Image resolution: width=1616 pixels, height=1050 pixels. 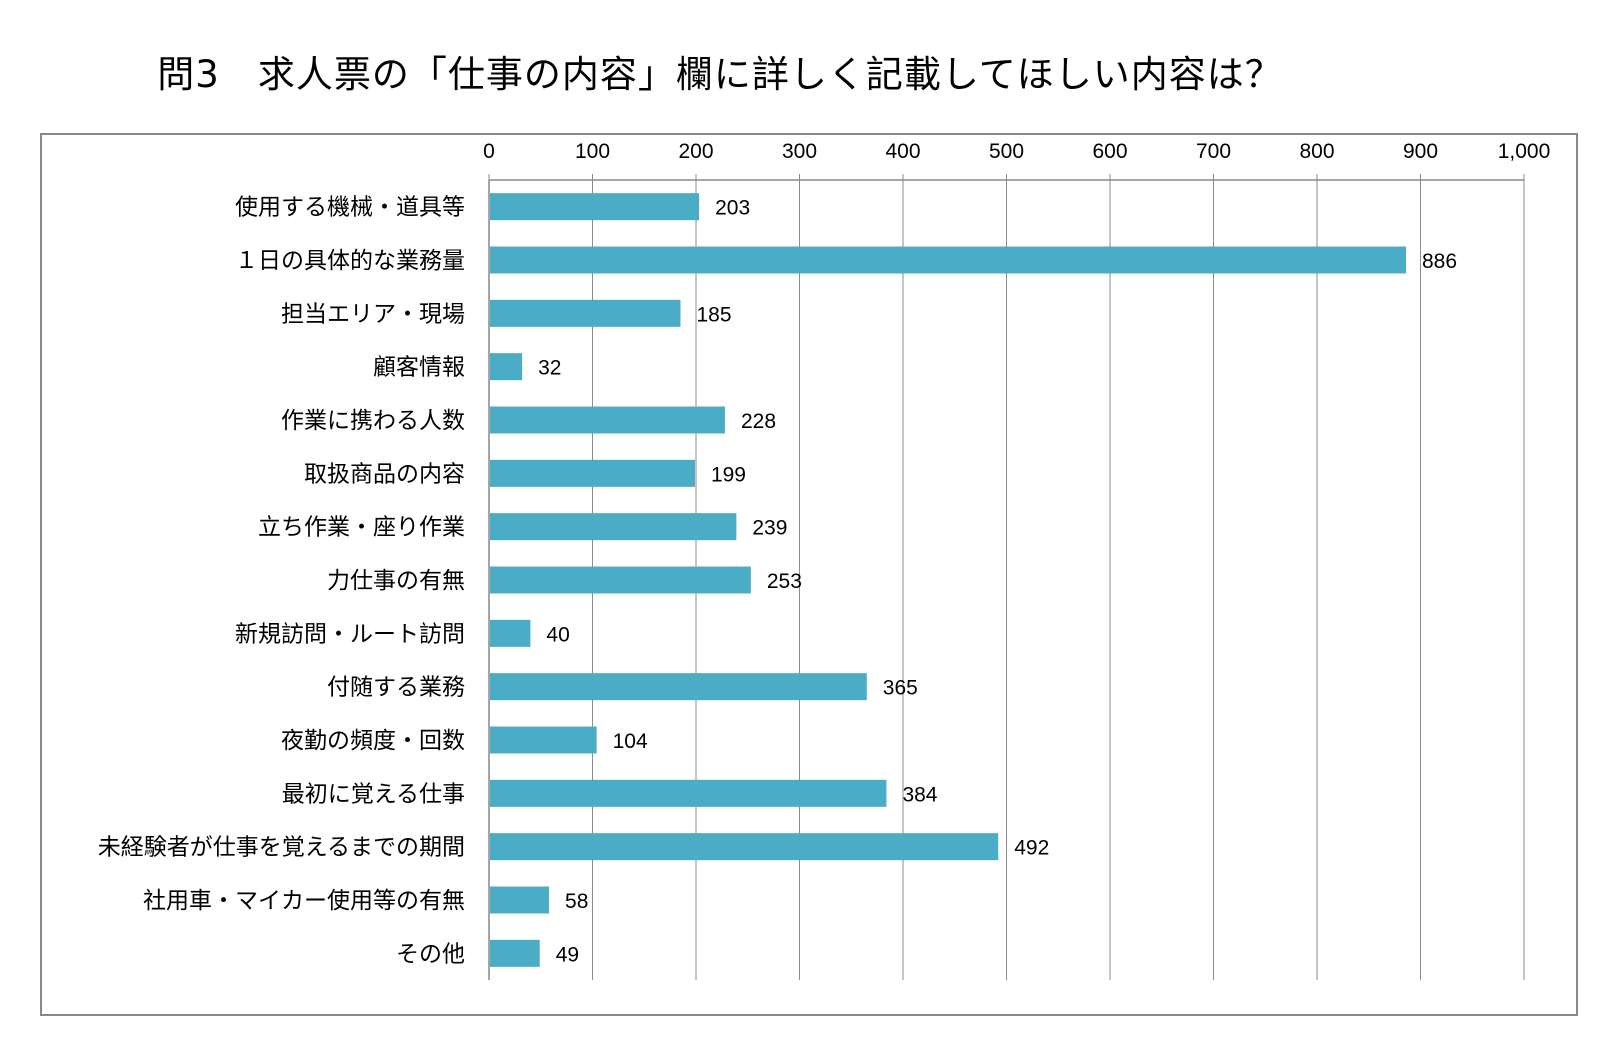 I want to click on data-label: 384, so click(x=919, y=794).